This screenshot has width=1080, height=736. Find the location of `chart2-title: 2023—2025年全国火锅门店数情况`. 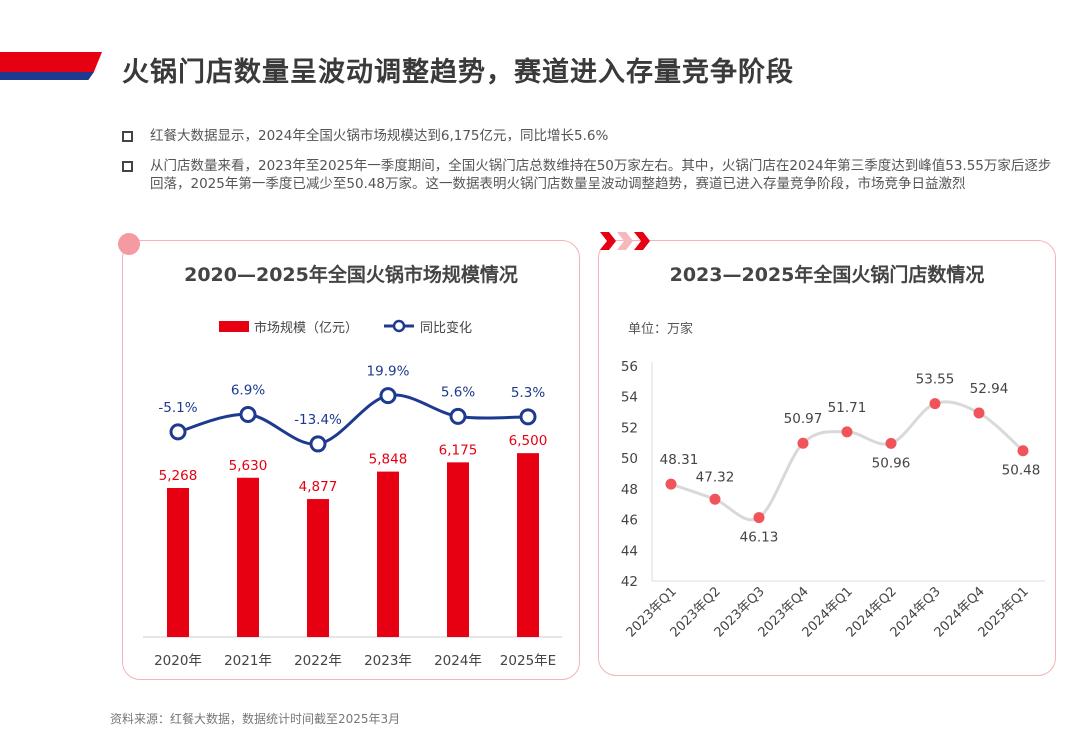

chart2-title: 2023—2025年全国火锅门店数情况 is located at coordinates (827, 275).